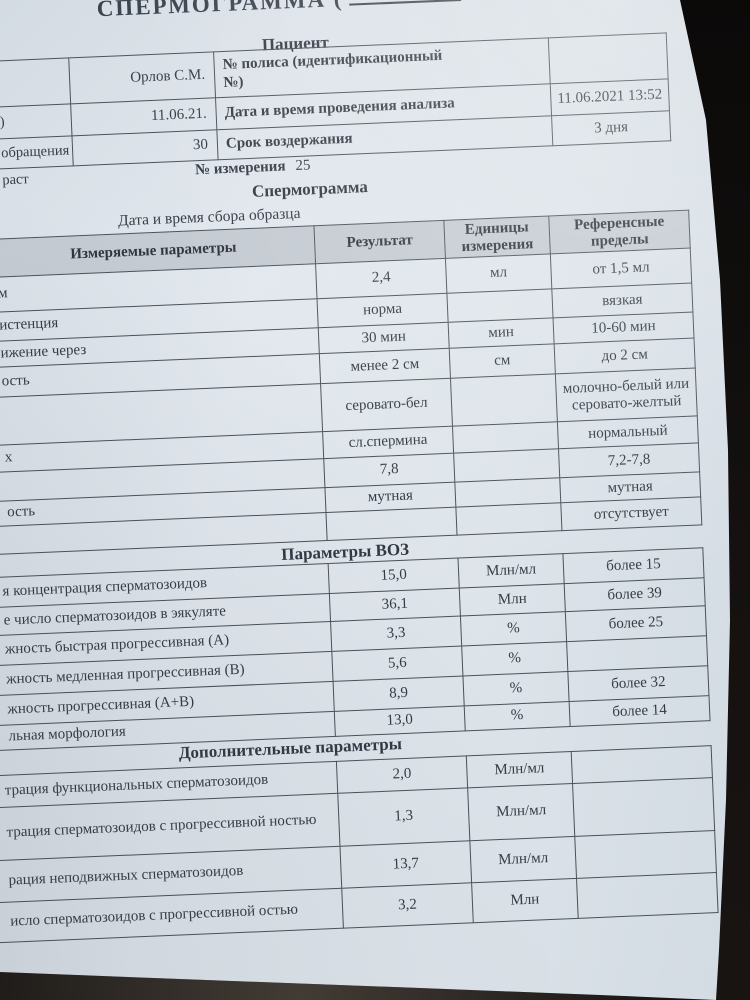  I want to click on value-cell: 11.06.2021 13:52, so click(610, 97).